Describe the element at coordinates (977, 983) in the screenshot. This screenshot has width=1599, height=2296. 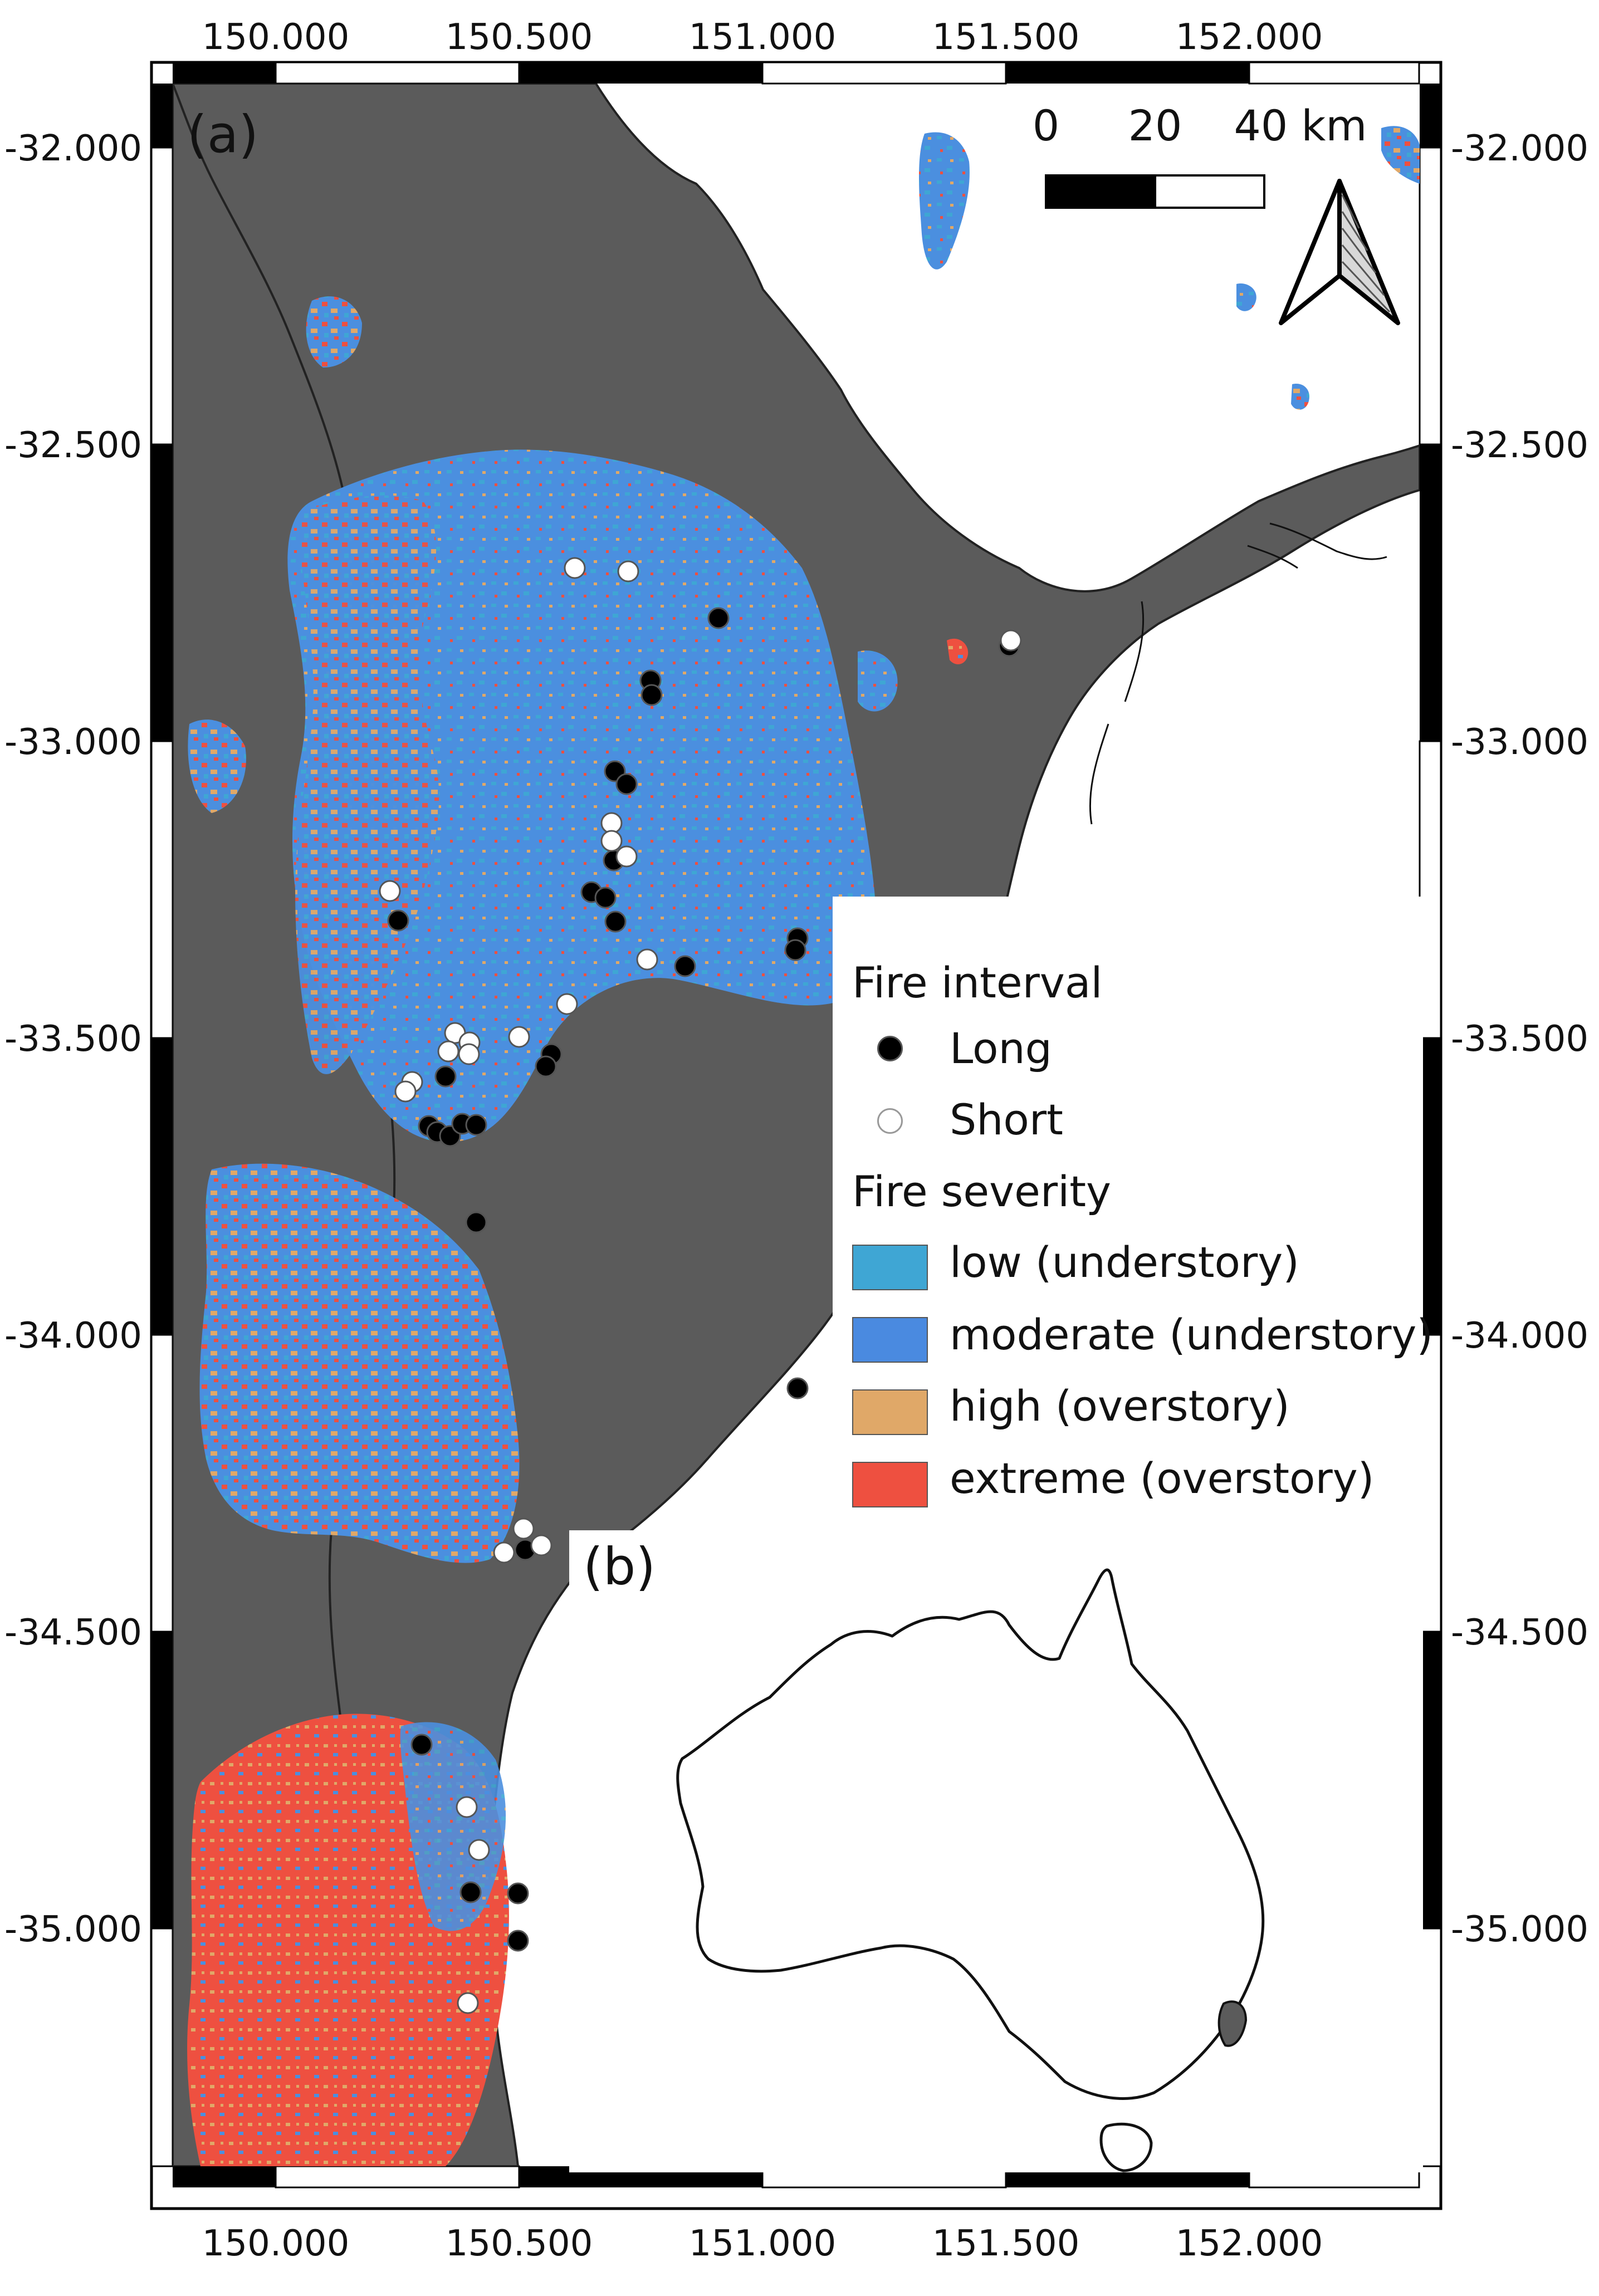
I see `legend-interval-title: Fire interval` at that location.